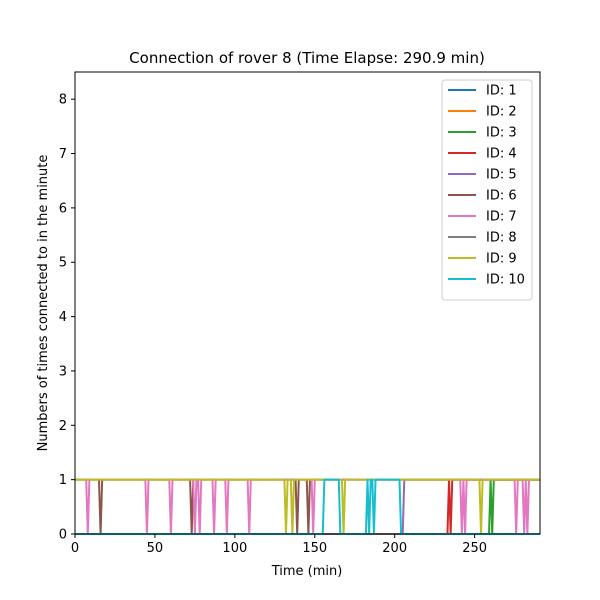  What do you see at coordinates (63, 535) in the screenshot?
I see `y-tick-label: 0` at bounding box center [63, 535].